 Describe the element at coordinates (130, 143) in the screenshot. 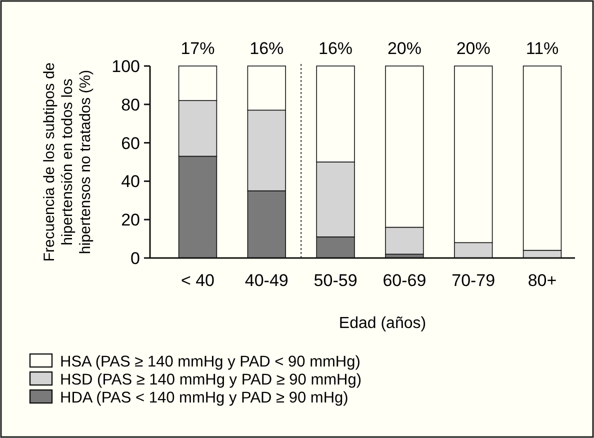

I see `y-tick-label: 60` at that location.